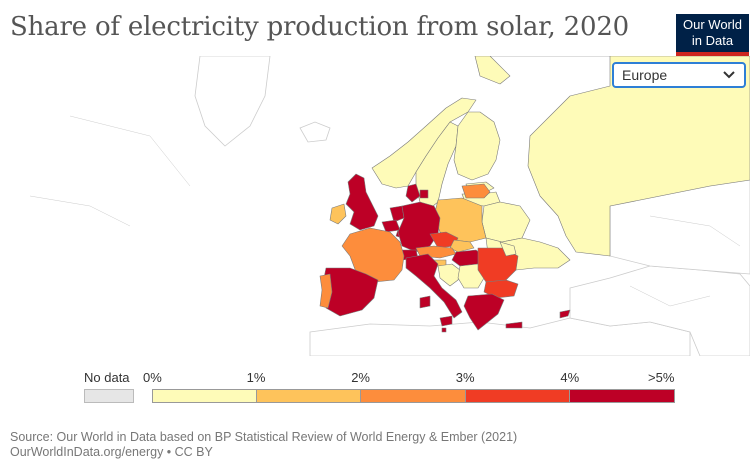 The height and width of the screenshot is (463, 752). What do you see at coordinates (679, 75) in the screenshot?
I see `region-select: Europe` at bounding box center [679, 75].